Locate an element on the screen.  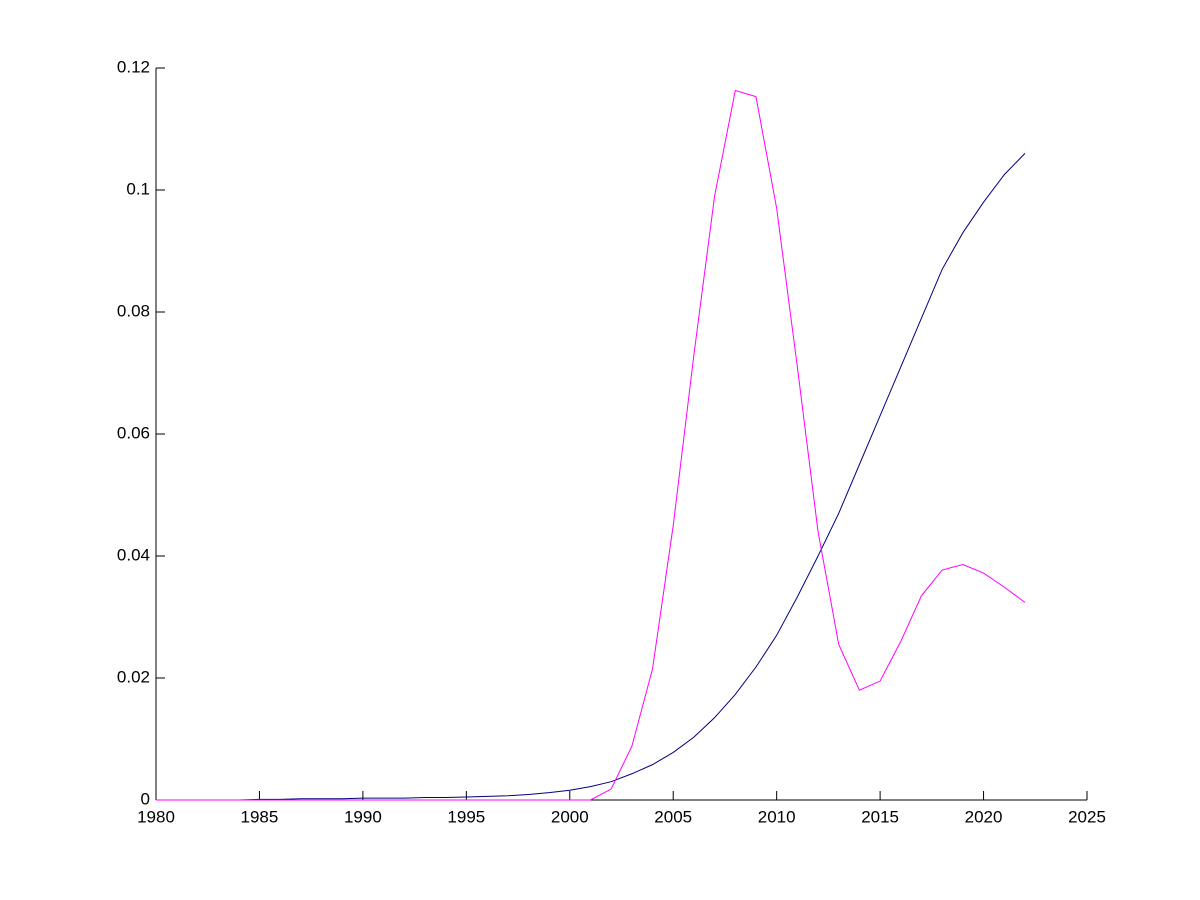
y-tick-label: 0.06 is located at coordinates (133, 432).